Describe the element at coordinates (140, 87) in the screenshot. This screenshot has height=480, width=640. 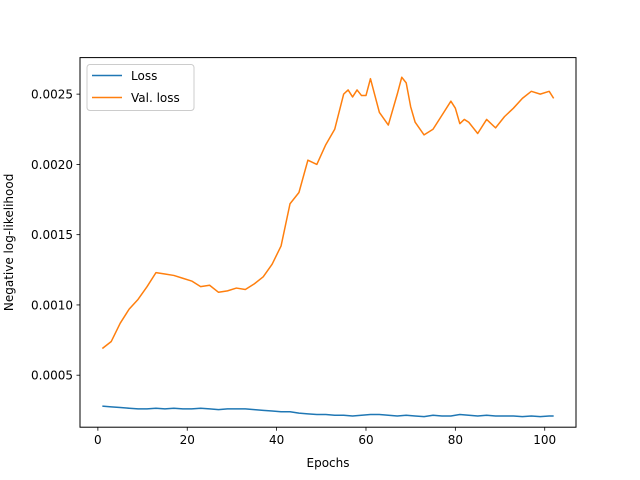
I see `legend: Loss Val. loss` at that location.